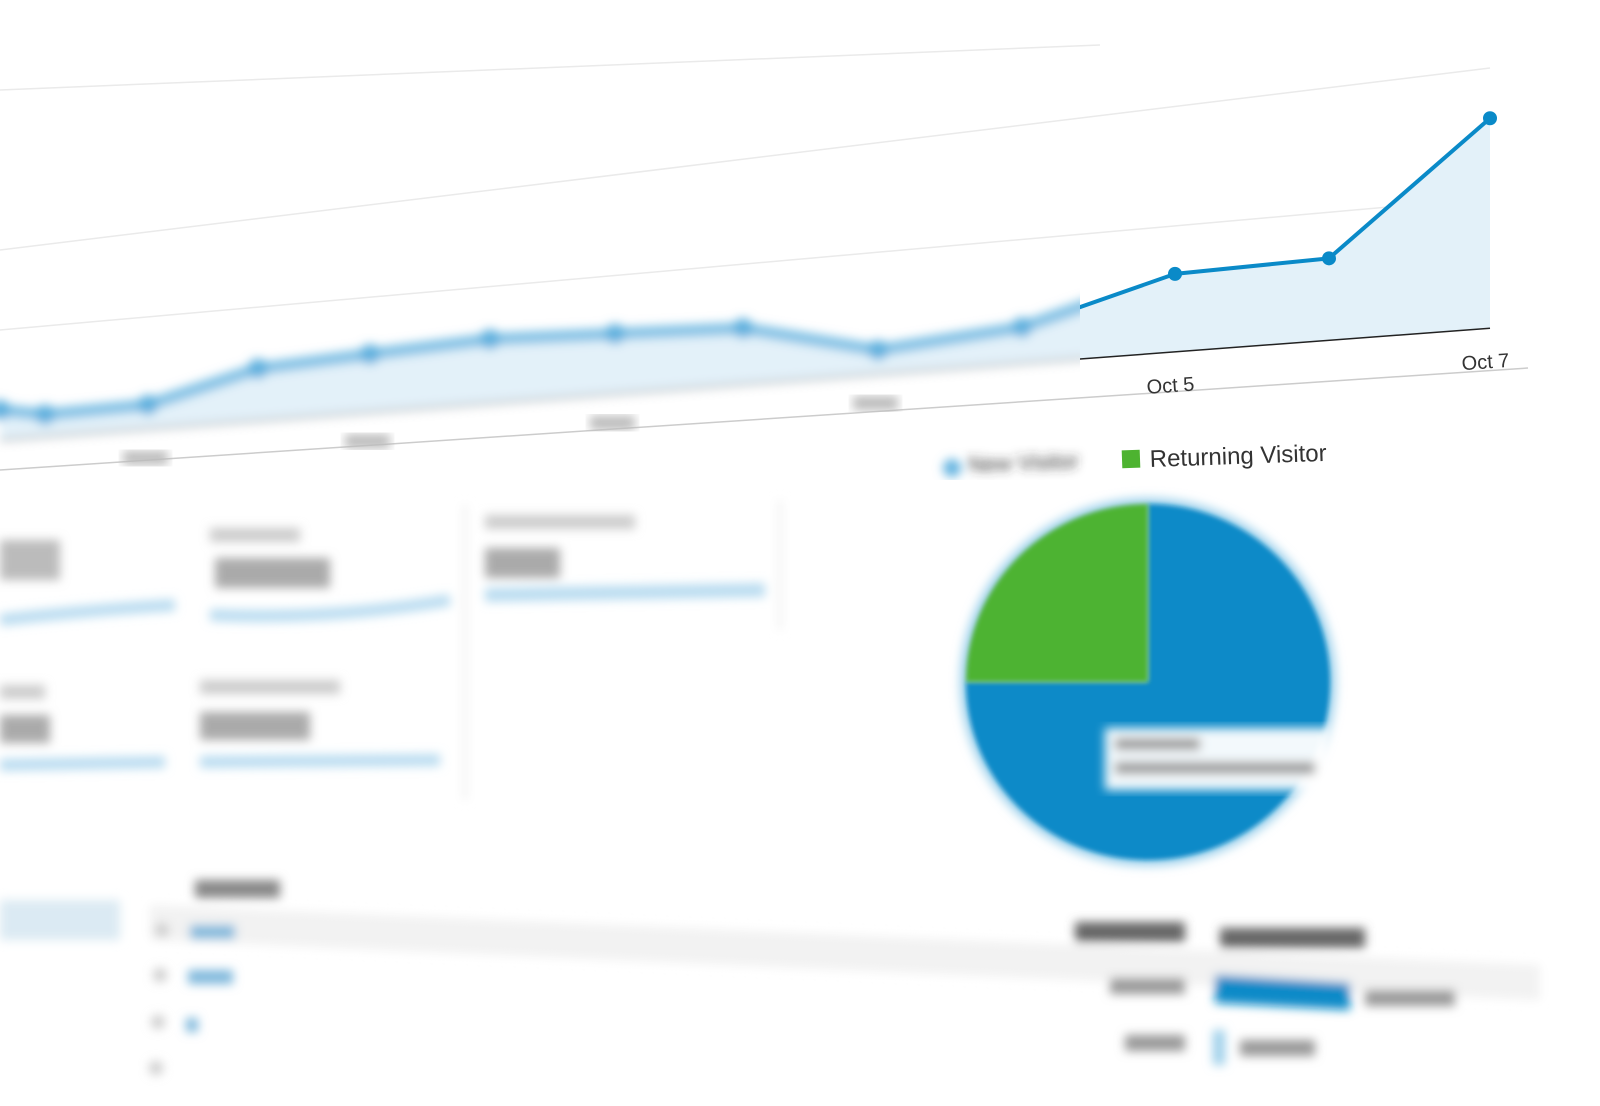 This screenshot has height=1106, width=1600. What do you see at coordinates (1485, 362) in the screenshot?
I see `x-tick-label: Oct 7` at bounding box center [1485, 362].